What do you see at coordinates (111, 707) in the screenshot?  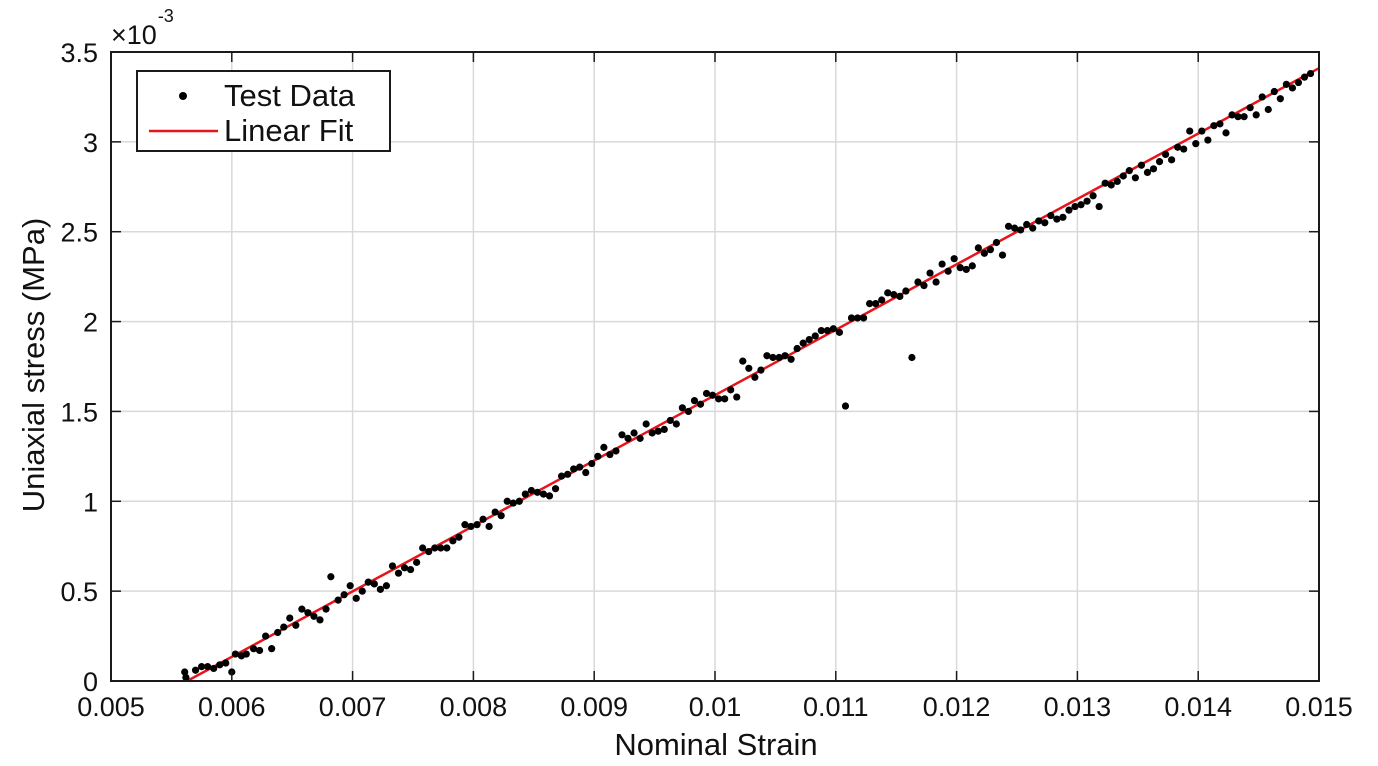 I see `x-tick-label: 0.005` at bounding box center [111, 707].